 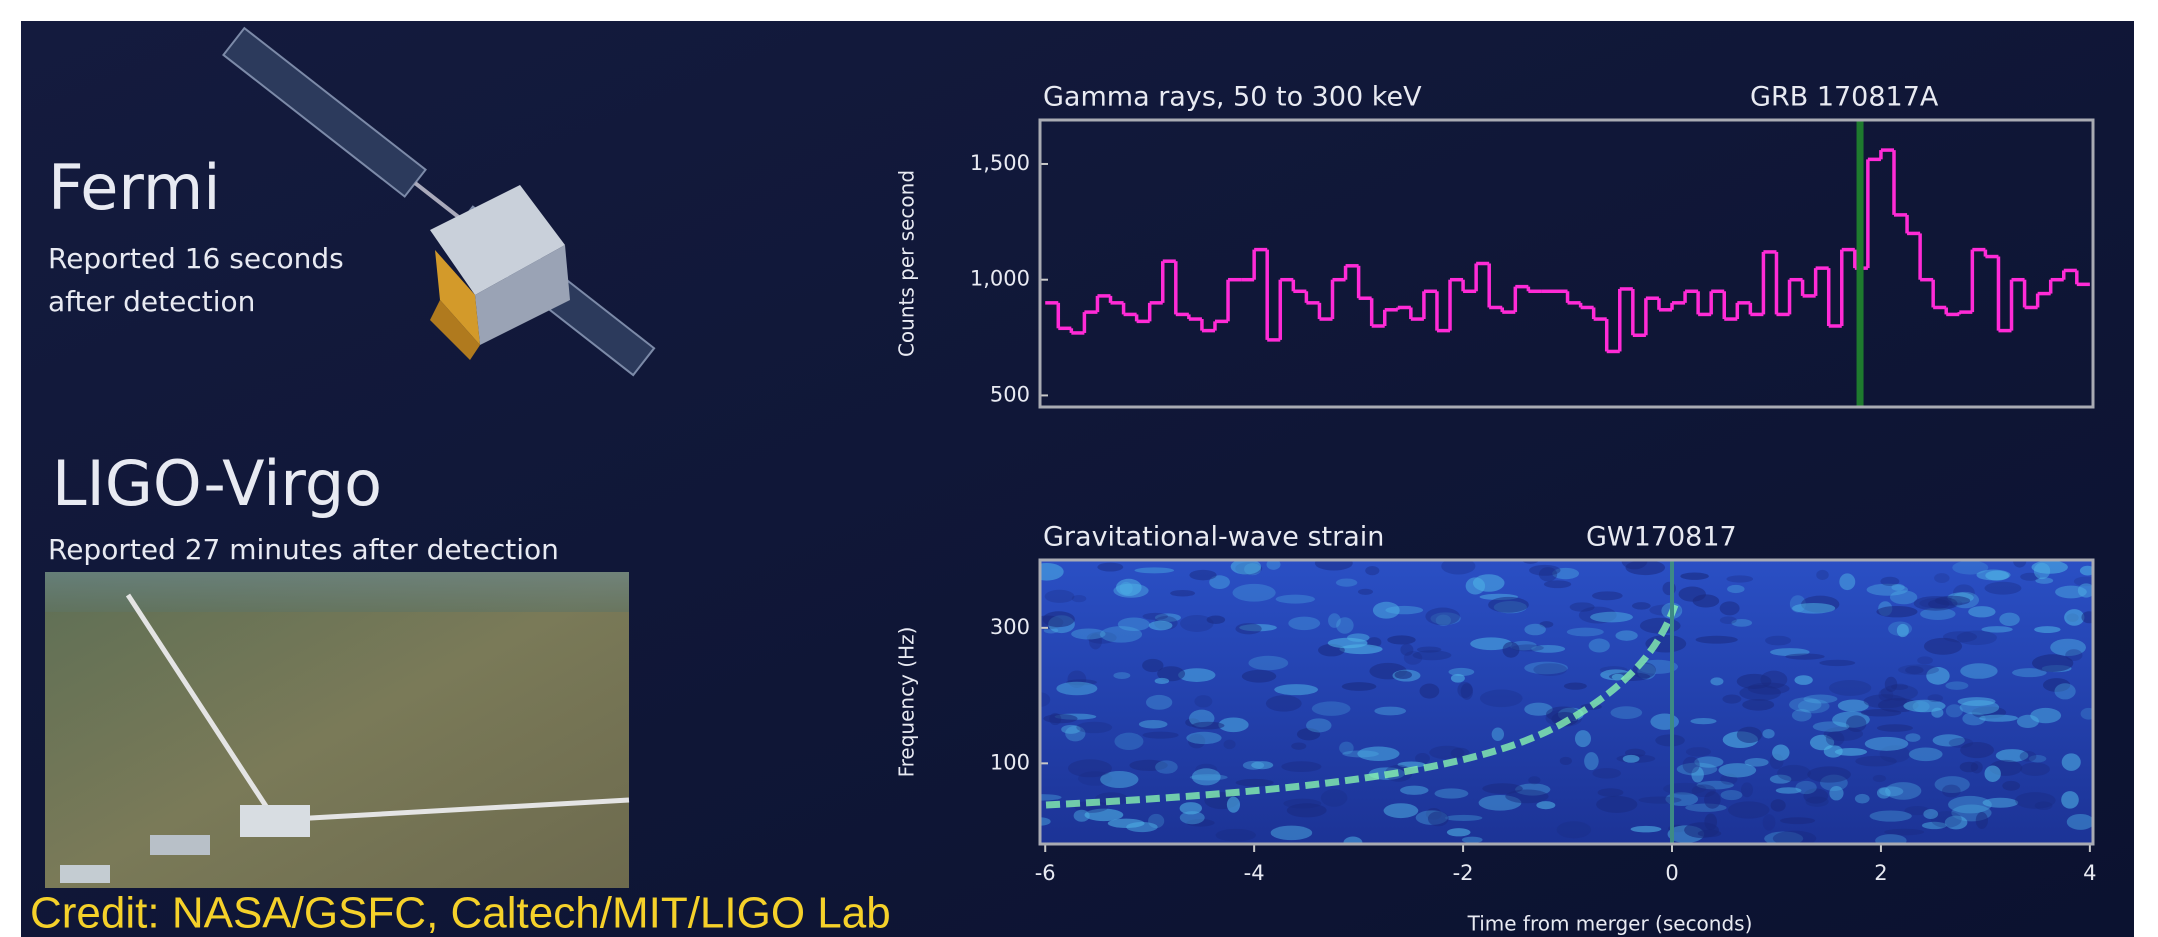 What do you see at coordinates (1232, 97) in the screenshot?
I see `chart-title: Gamma rays, 50 to 300 keV` at bounding box center [1232, 97].